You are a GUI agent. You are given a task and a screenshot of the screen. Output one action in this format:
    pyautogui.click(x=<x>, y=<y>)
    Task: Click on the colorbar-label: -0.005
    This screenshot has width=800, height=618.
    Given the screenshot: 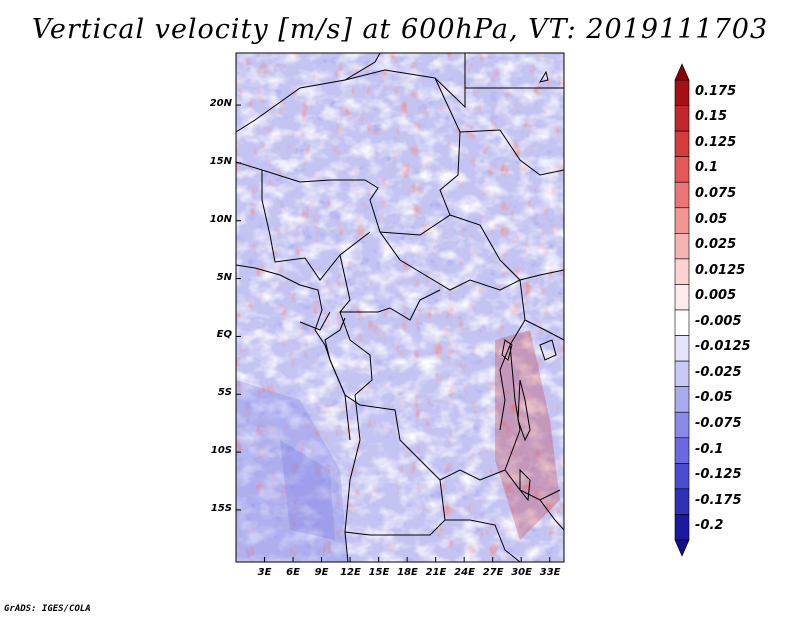 What is the action you would take?
    pyautogui.click(x=718, y=321)
    